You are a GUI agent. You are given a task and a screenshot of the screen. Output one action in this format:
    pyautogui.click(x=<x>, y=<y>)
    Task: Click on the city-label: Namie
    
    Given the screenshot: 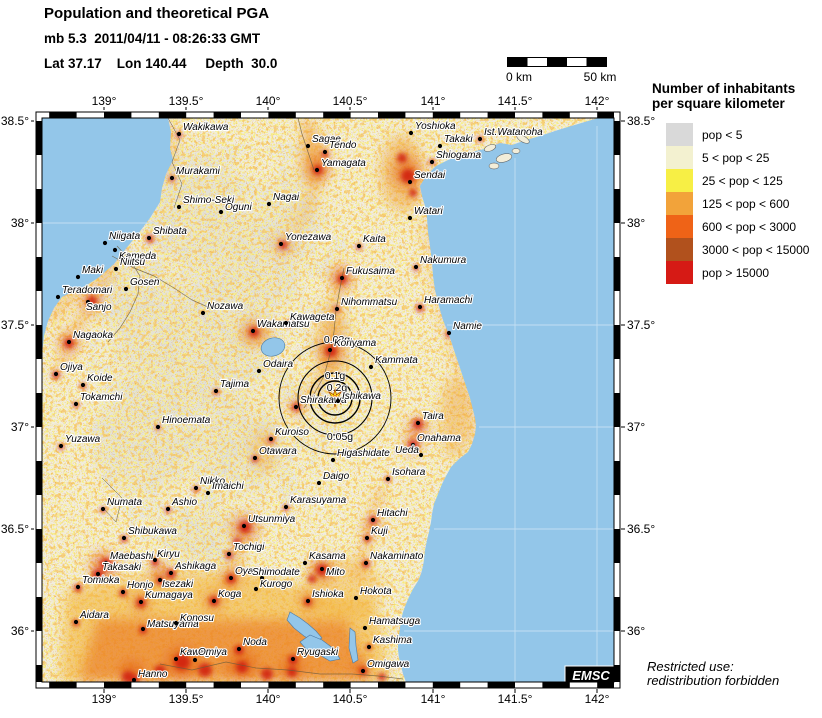 What is the action you would take?
    pyautogui.click(x=467, y=326)
    